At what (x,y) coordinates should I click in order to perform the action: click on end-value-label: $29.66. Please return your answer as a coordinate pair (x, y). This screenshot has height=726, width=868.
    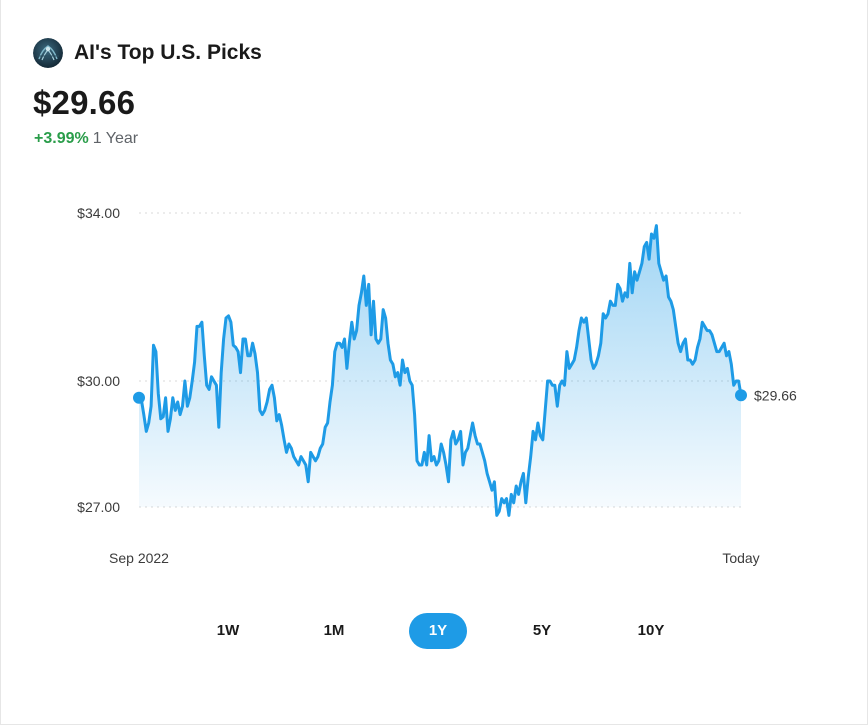
    Looking at the image, I should click on (775, 395).